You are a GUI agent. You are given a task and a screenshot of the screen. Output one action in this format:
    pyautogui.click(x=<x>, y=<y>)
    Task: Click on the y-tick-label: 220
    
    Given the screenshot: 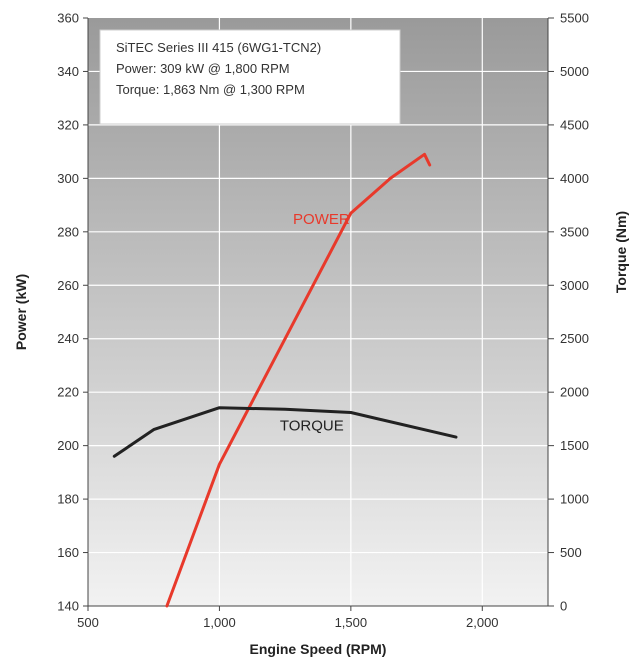 What is the action you would take?
    pyautogui.click(x=68, y=392)
    